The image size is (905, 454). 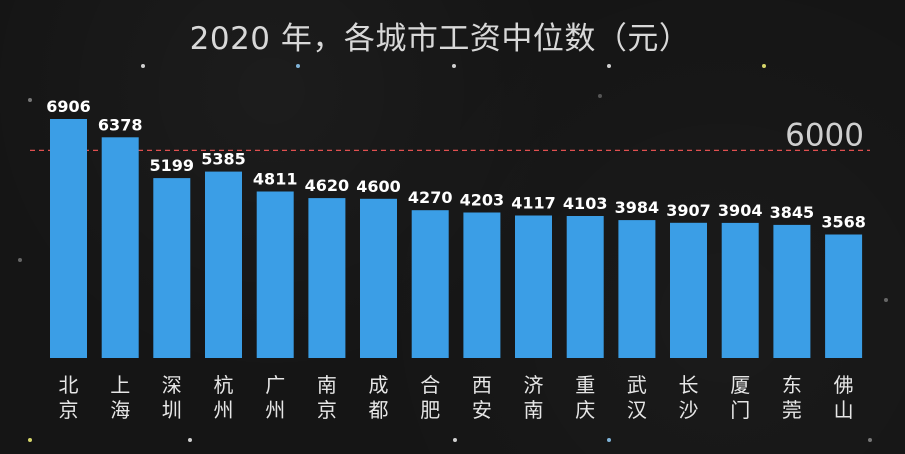 What do you see at coordinates (637, 397) in the screenshot?
I see `category-label-11: 武汉` at bounding box center [637, 397].